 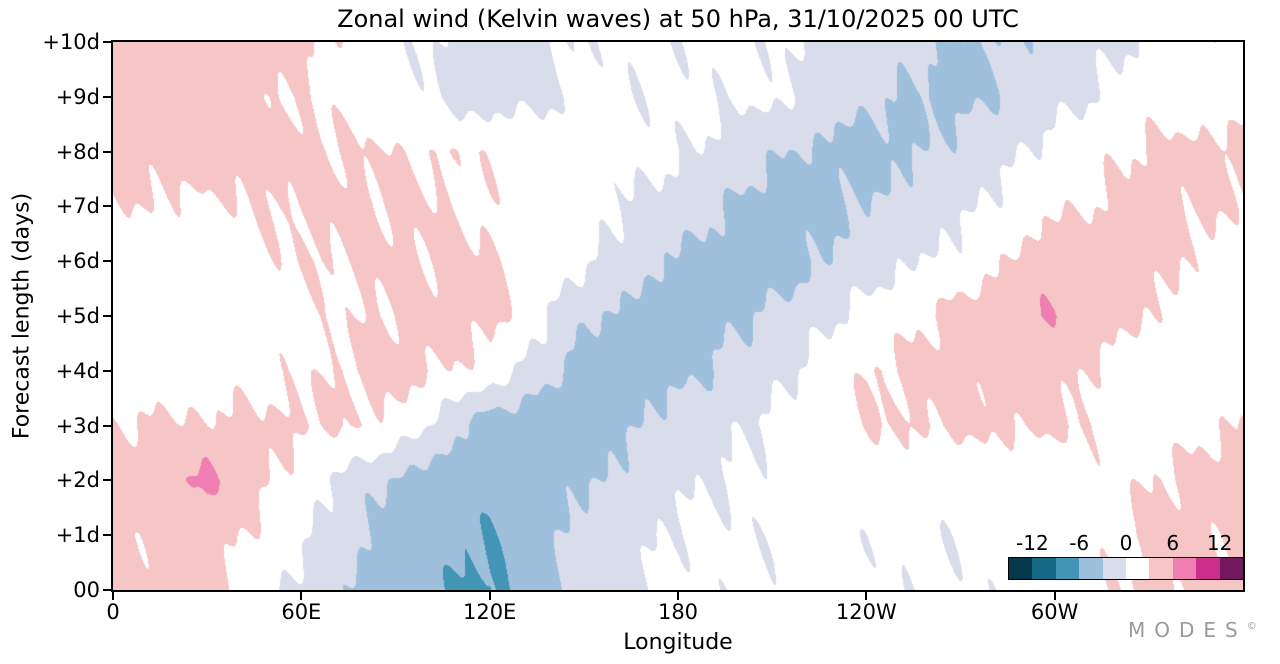 I want to click on x-tick-label: 0, so click(x=113, y=612).